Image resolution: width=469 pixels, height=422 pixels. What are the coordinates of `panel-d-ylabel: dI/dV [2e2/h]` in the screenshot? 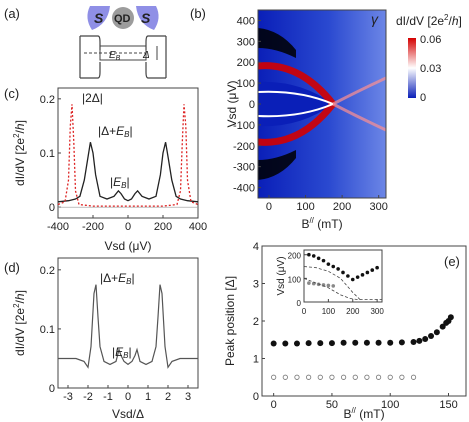 It's located at (19, 323).